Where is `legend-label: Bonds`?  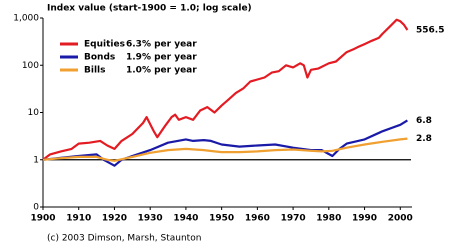
legend-label: Bonds is located at coordinates (99, 58).